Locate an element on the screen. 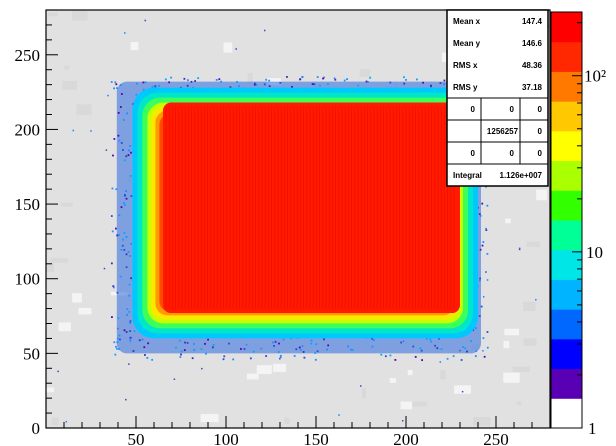 Image resolution: width=616 pixels, height=446 pixels. z-tick-label: 10² is located at coordinates (595, 76).